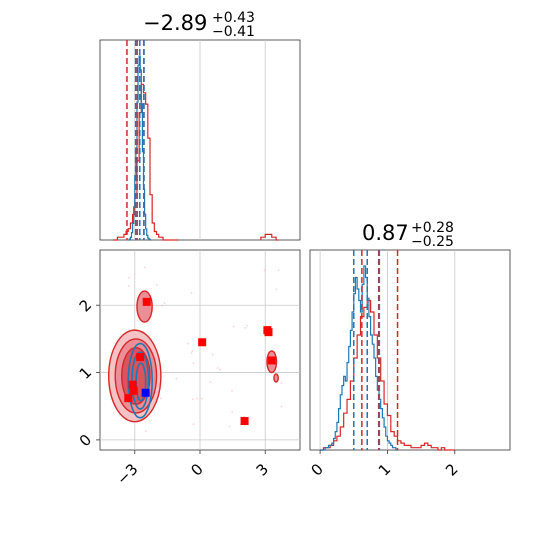 Image resolution: width=550 pixels, height=550 pixels. Describe the element at coordinates (145, 392) in the screenshot. I see `blue-marker` at that location.